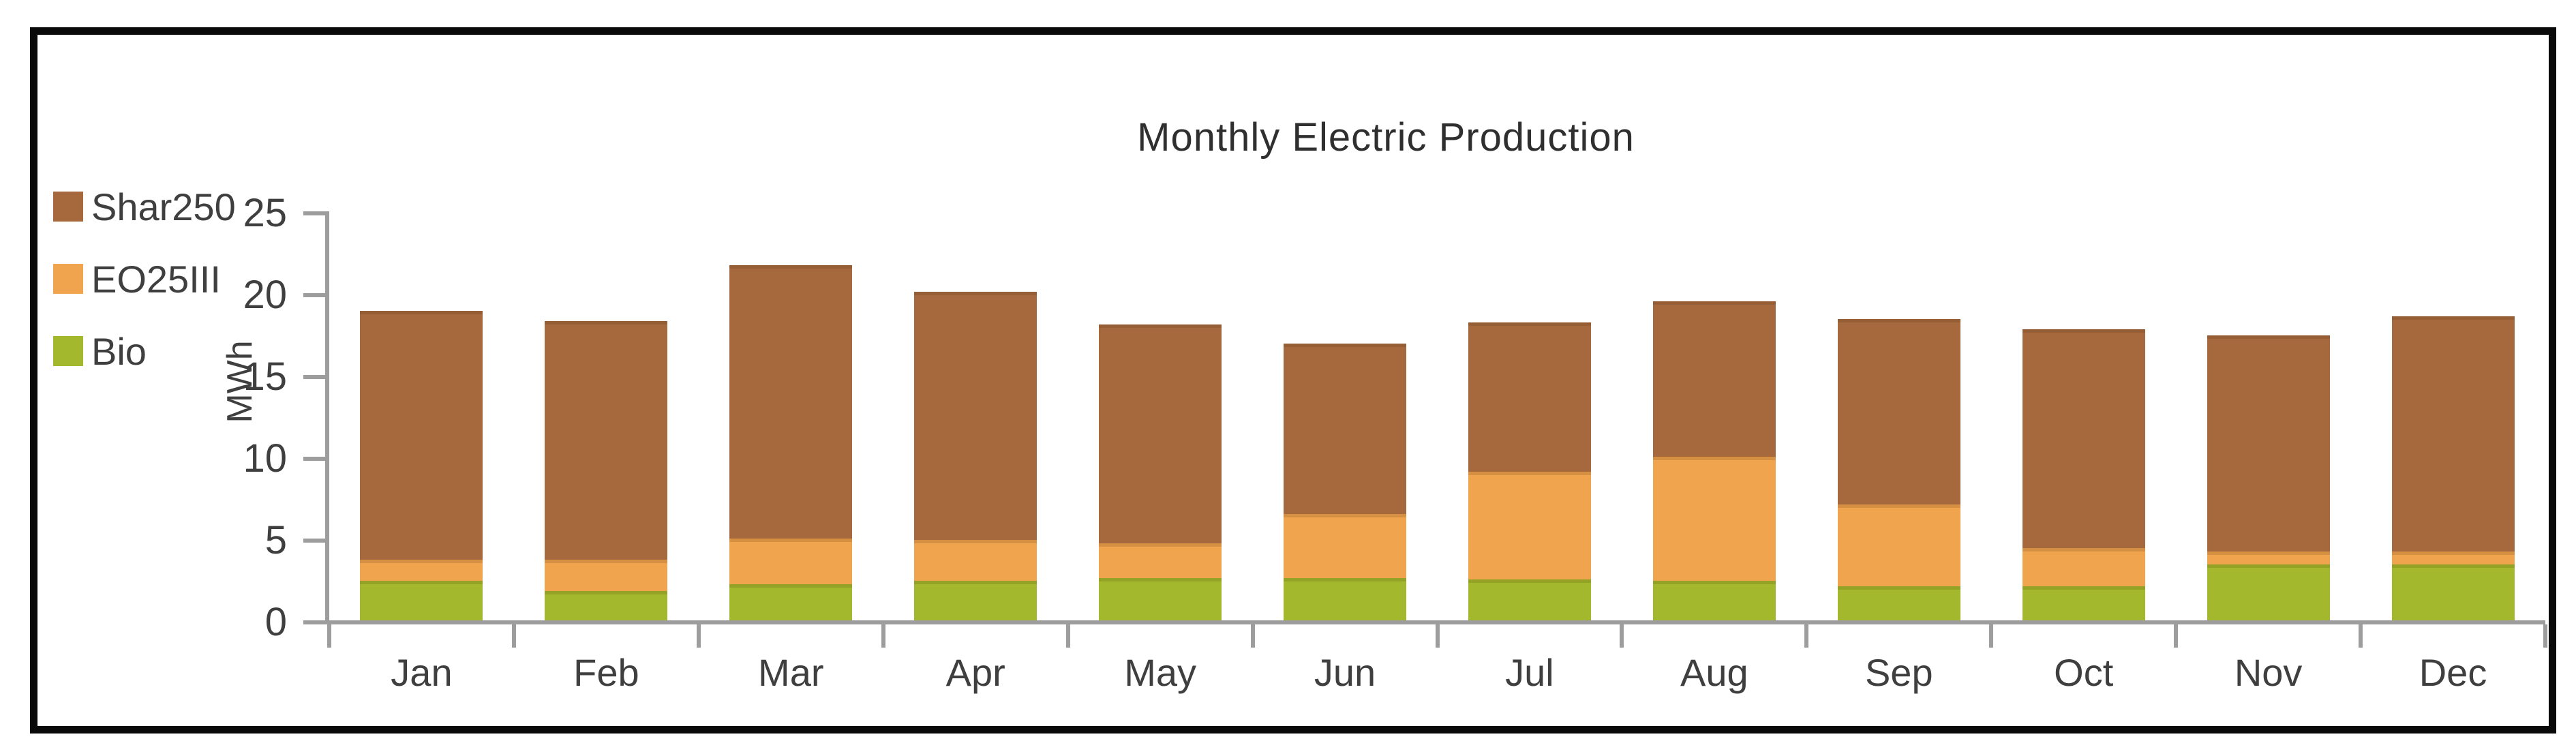 This screenshot has height=756, width=2576. What do you see at coordinates (422, 600) in the screenshot?
I see `bar-segment-bio-jan` at bounding box center [422, 600].